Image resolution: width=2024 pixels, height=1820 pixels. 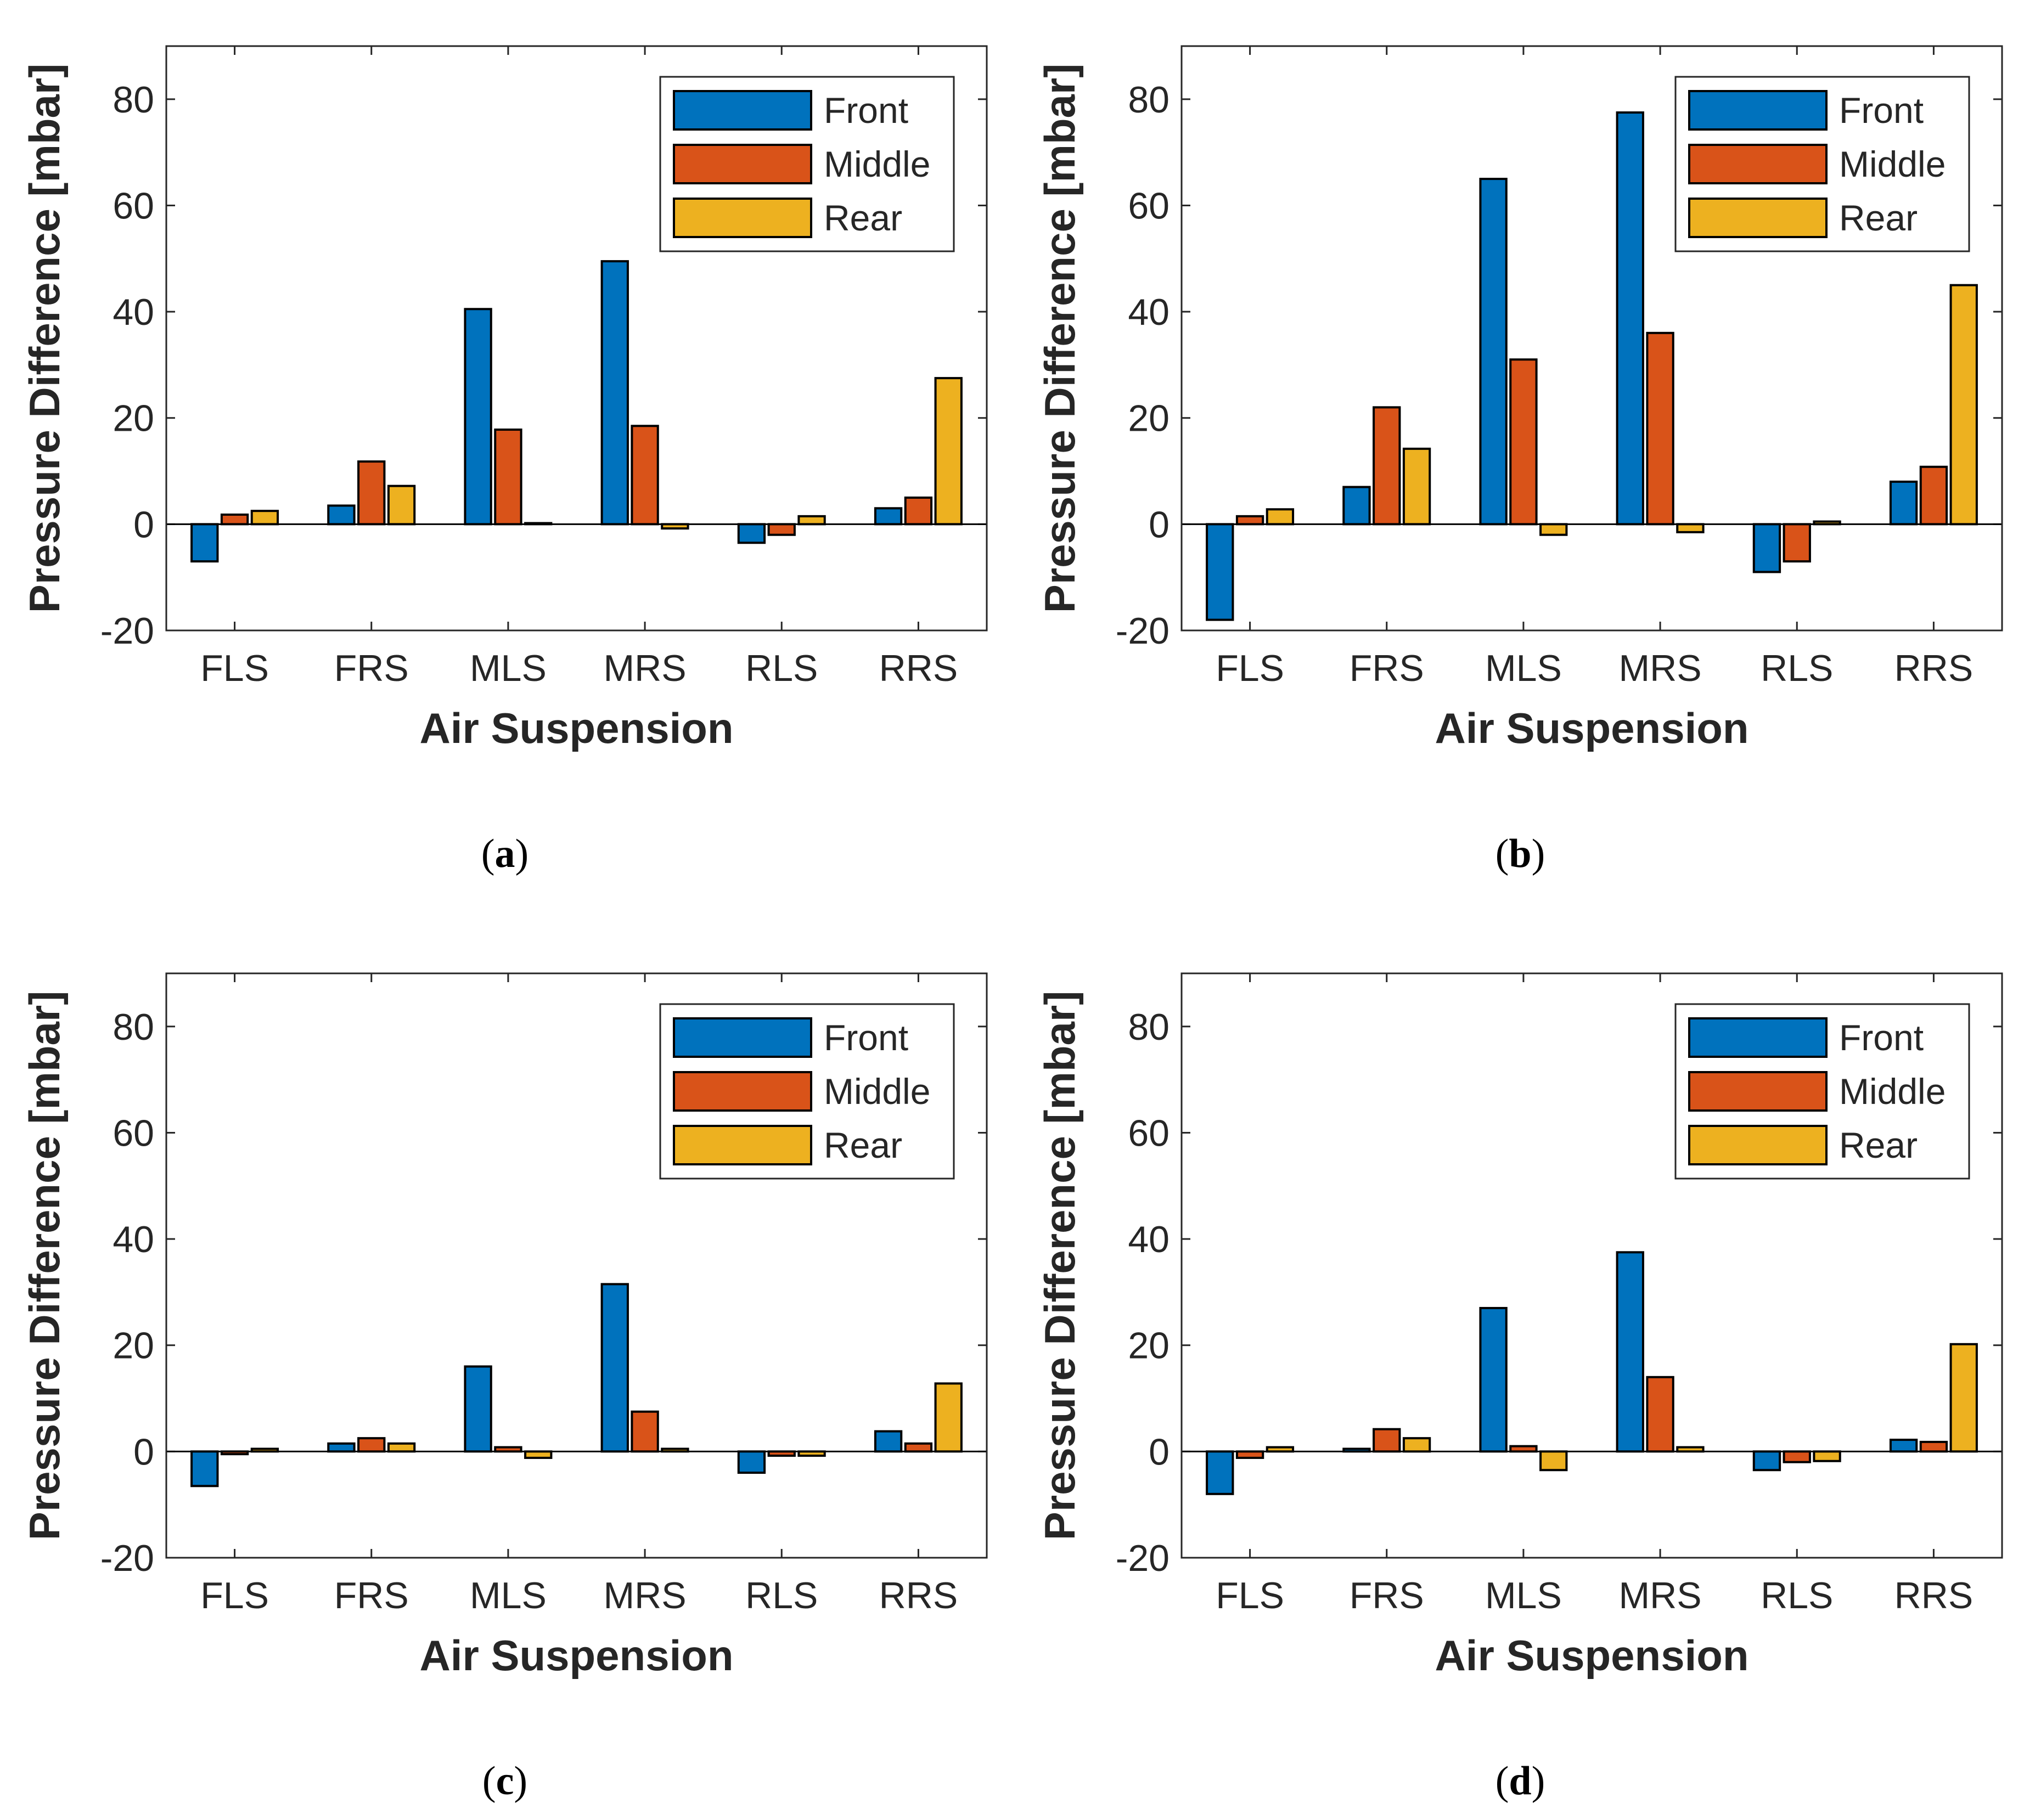 I want to click on bar-rear-mls, so click(x=1553, y=1461).